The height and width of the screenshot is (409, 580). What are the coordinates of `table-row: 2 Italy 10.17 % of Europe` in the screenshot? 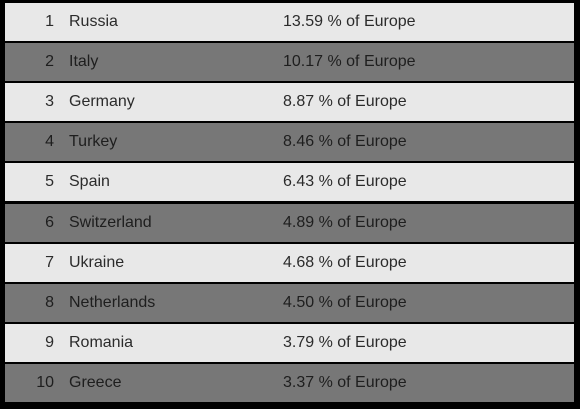 It's located at (289, 62).